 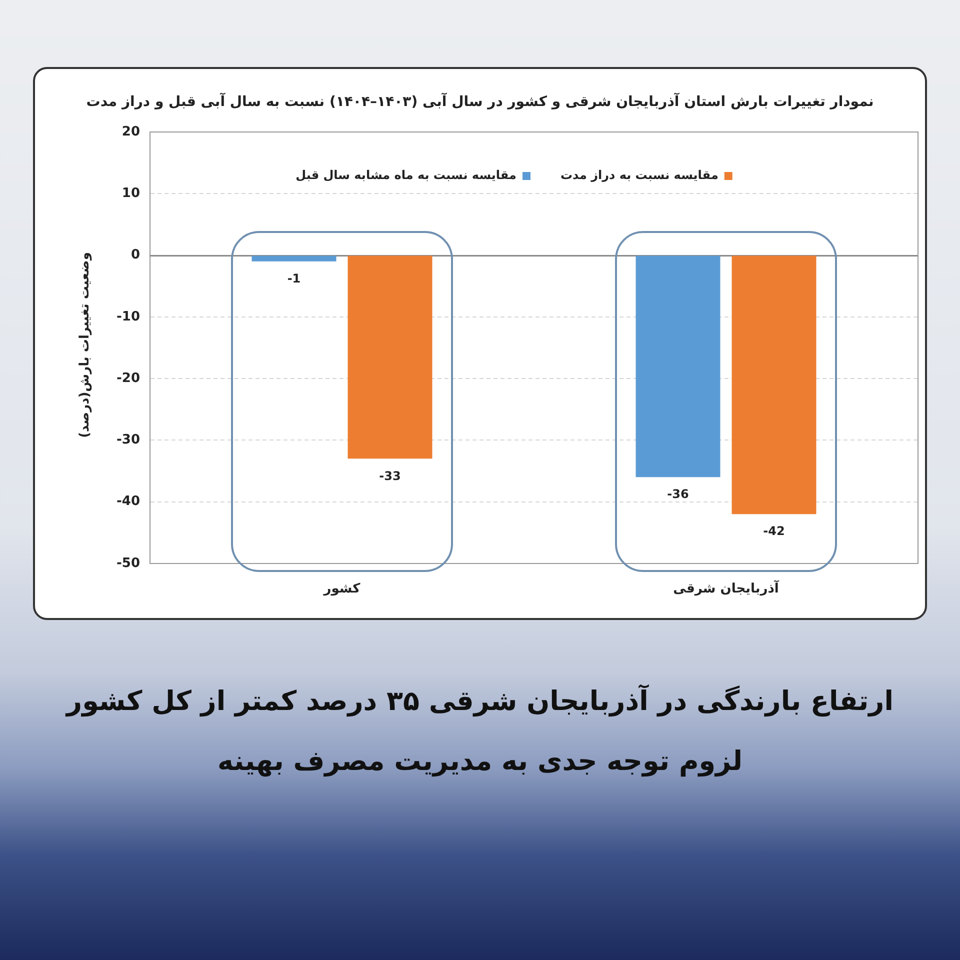 I want to click on y-tick-label: -10, so click(x=128, y=316).